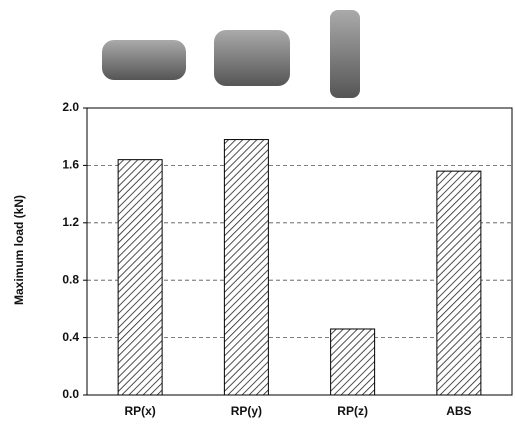  What do you see at coordinates (70, 394) in the screenshot?
I see `y-tick-label: 0.0` at bounding box center [70, 394].